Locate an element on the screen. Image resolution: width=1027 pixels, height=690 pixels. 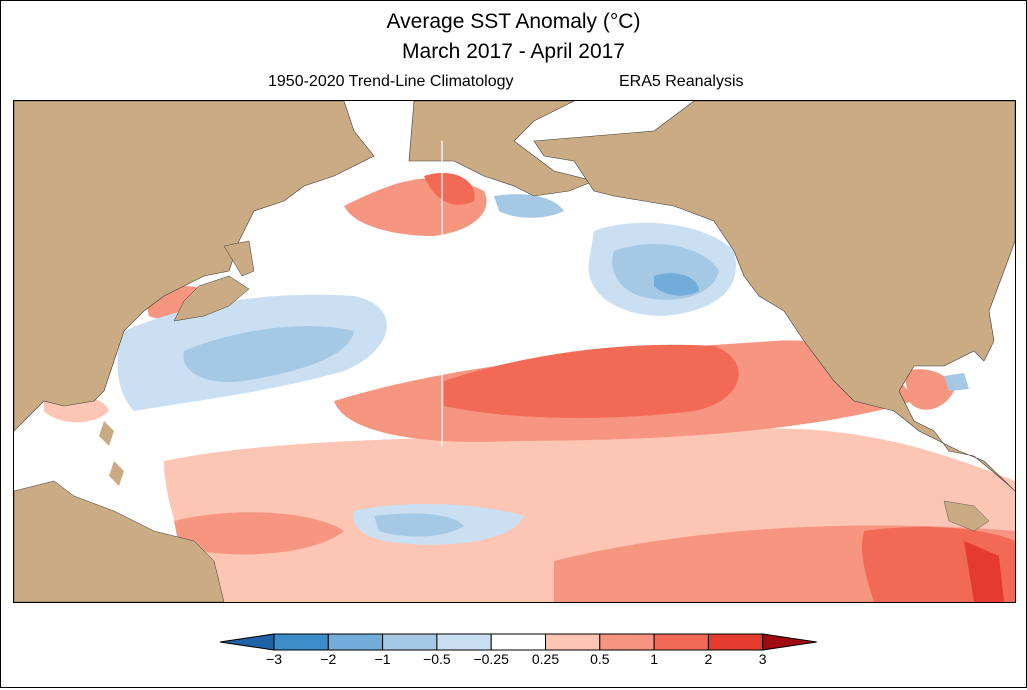
colorbar-tick-label: −3 is located at coordinates (274, 659).